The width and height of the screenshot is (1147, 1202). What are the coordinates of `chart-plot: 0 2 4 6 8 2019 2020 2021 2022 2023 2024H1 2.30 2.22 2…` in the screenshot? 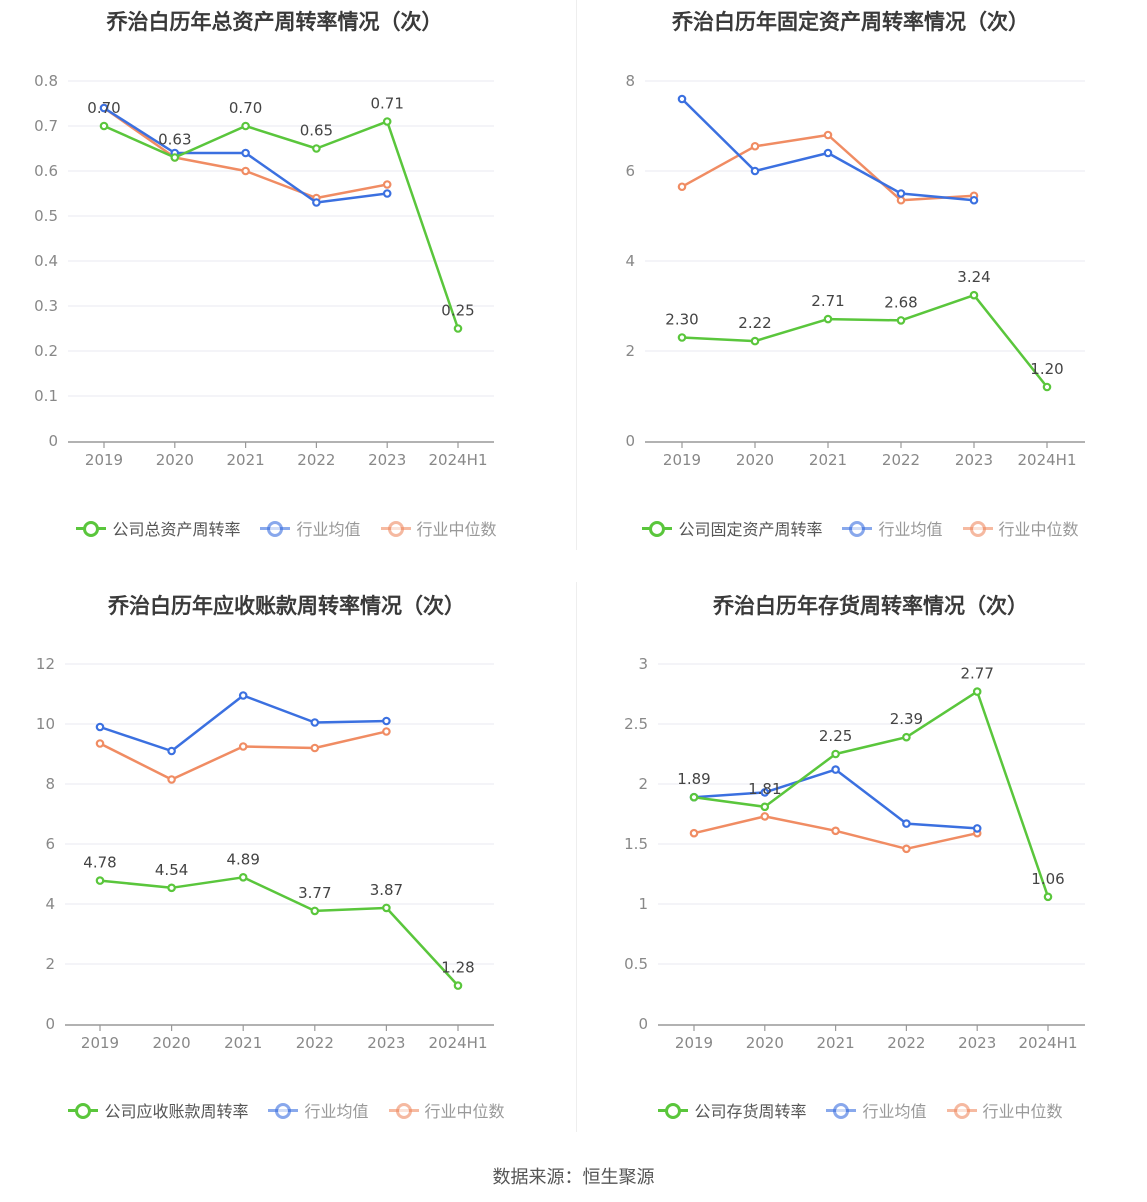 It's located at (855, 270).